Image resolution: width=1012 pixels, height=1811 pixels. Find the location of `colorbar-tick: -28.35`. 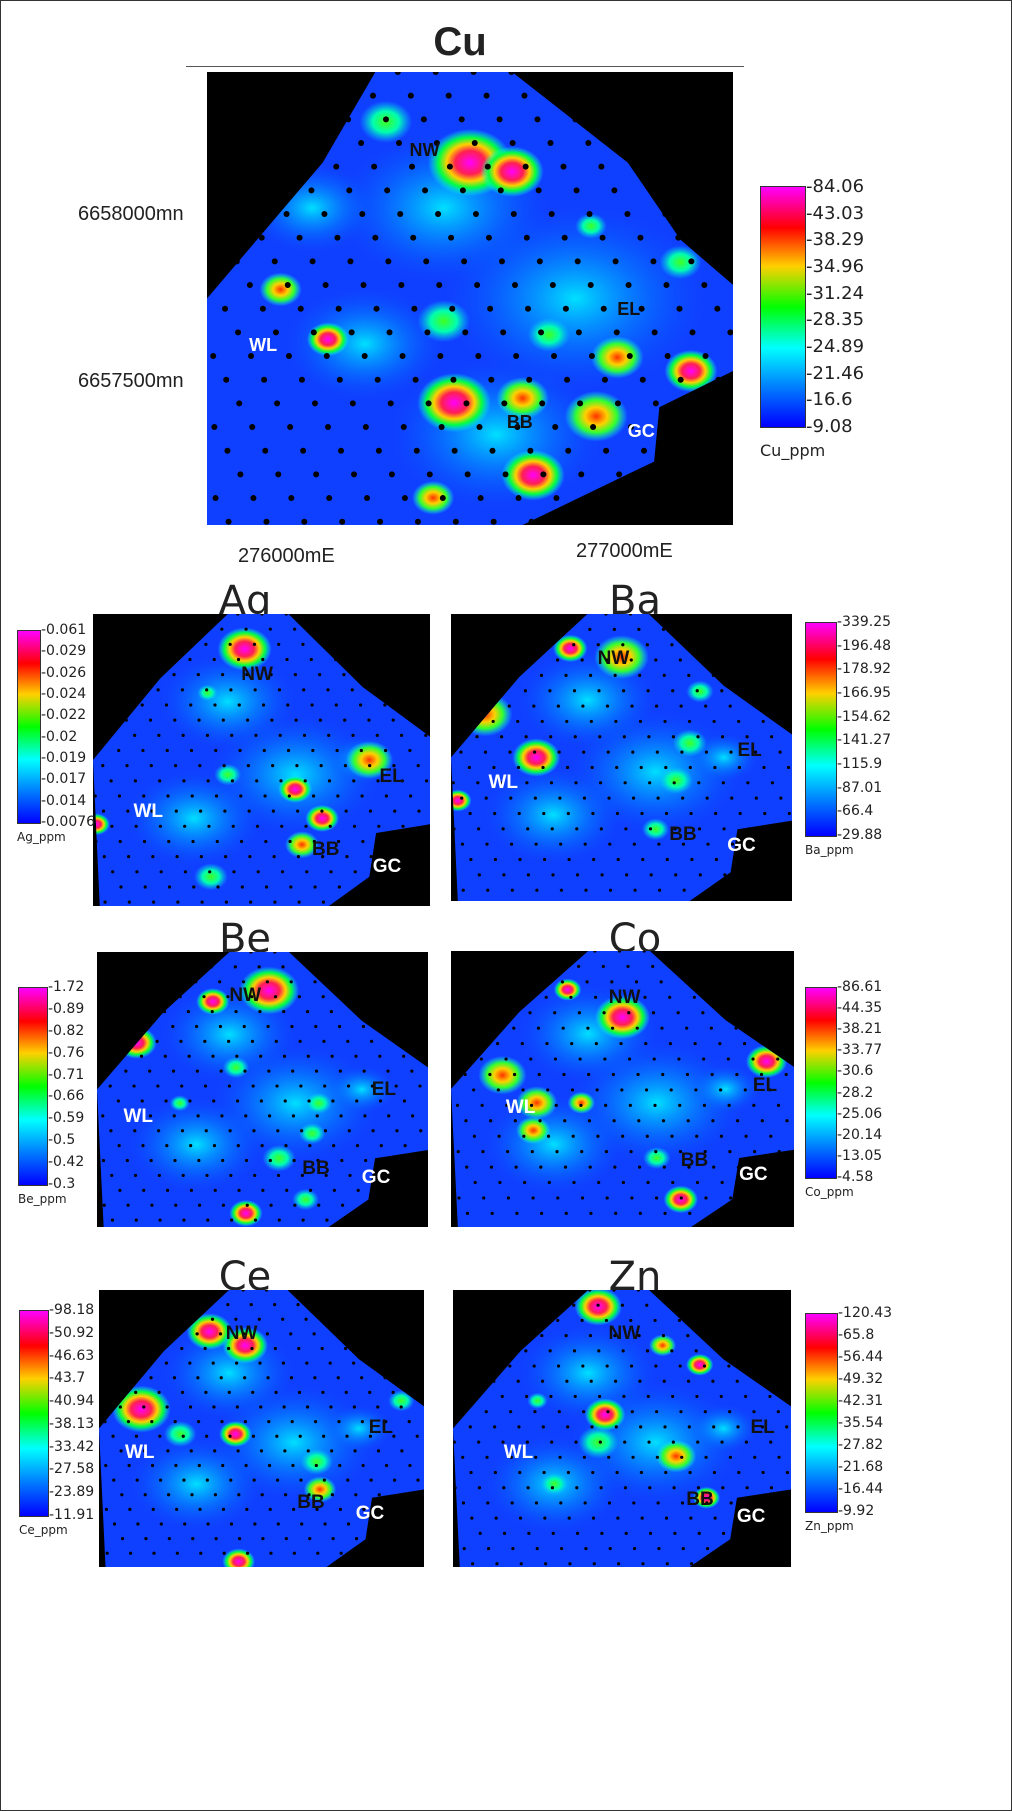

colorbar-tick: -28.35 is located at coordinates (835, 320).